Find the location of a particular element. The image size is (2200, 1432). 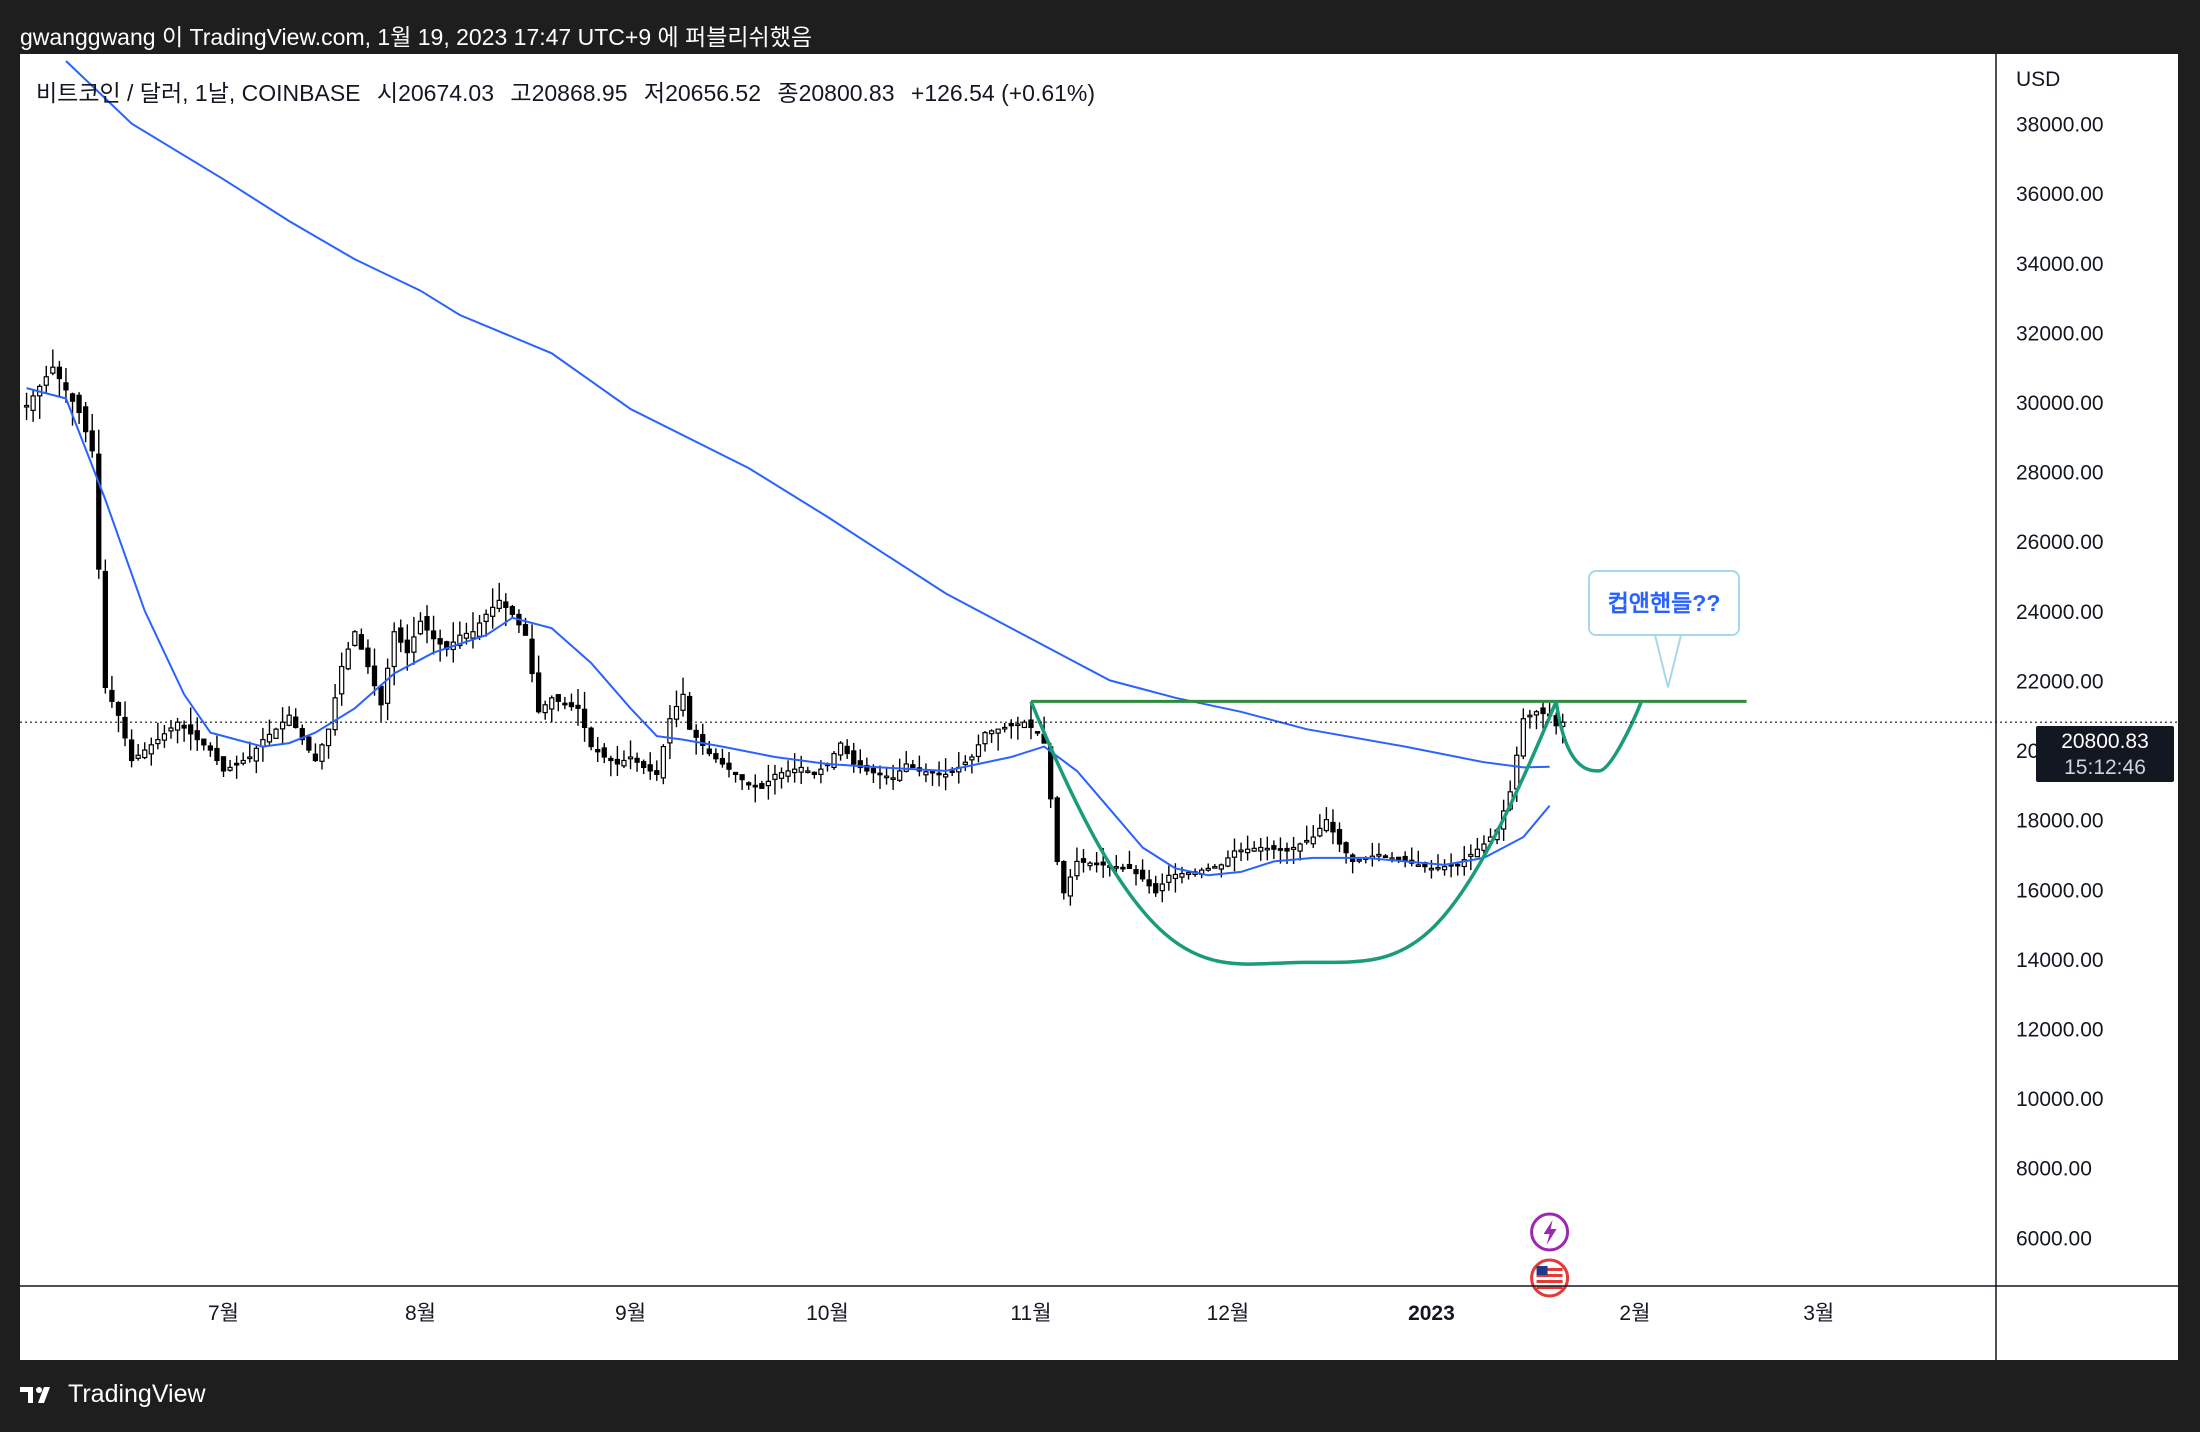

legend-open-label: 시 is located at coordinates (387, 93).